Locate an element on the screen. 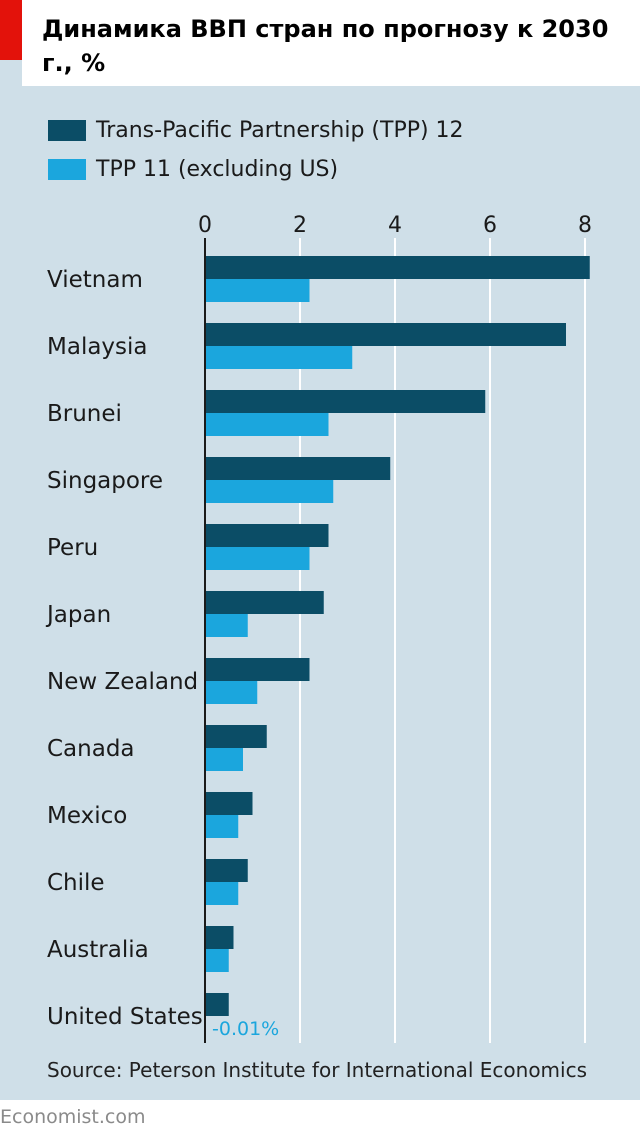  bar-tpp11-mexico is located at coordinates (222, 826).